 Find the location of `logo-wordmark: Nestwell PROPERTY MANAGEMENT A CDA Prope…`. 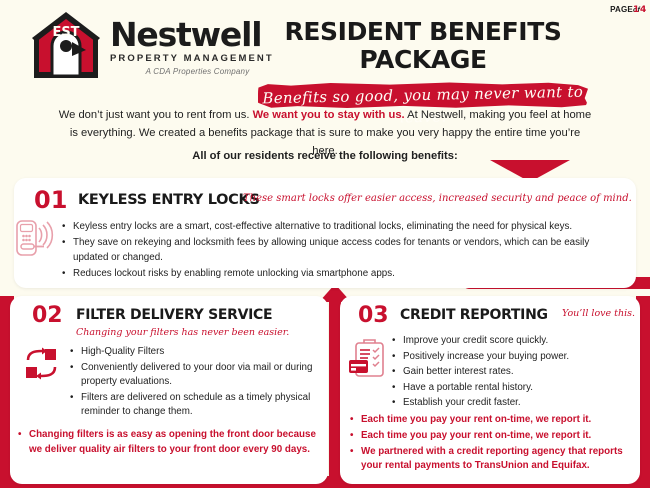

logo-wordmark: Nestwell PROPERTY MANAGEMENT A CDA Prope… is located at coordinates (197, 46).